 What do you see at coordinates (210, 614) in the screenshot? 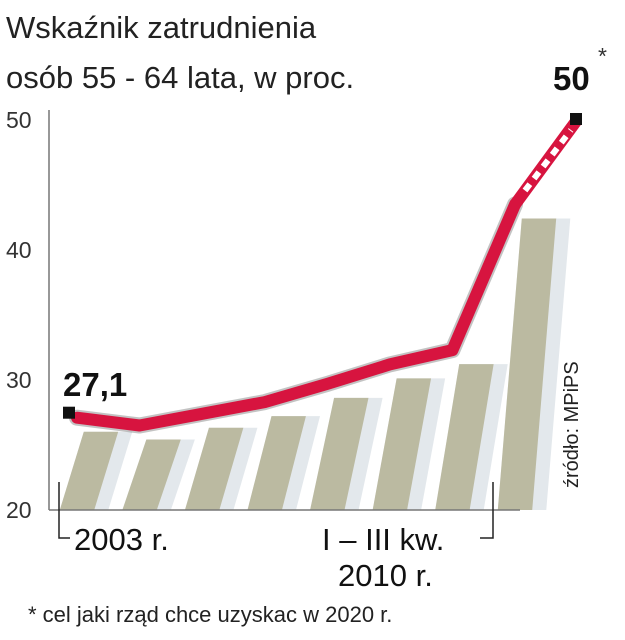
I see `footnote: * cel jaki rząd chce uzyskac w 2020 r.` at bounding box center [210, 614].